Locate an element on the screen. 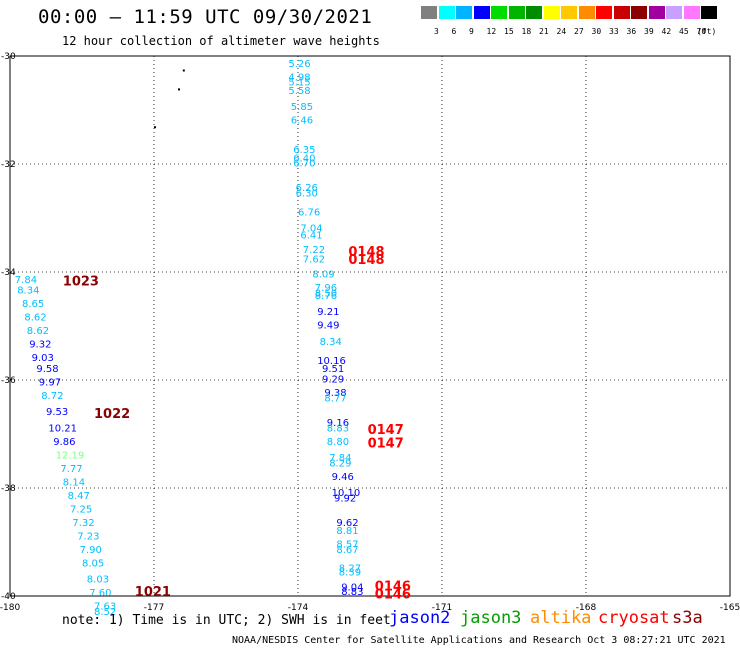 The image size is (740, 650). wave-height-value: 8.67 is located at coordinates (347, 550).